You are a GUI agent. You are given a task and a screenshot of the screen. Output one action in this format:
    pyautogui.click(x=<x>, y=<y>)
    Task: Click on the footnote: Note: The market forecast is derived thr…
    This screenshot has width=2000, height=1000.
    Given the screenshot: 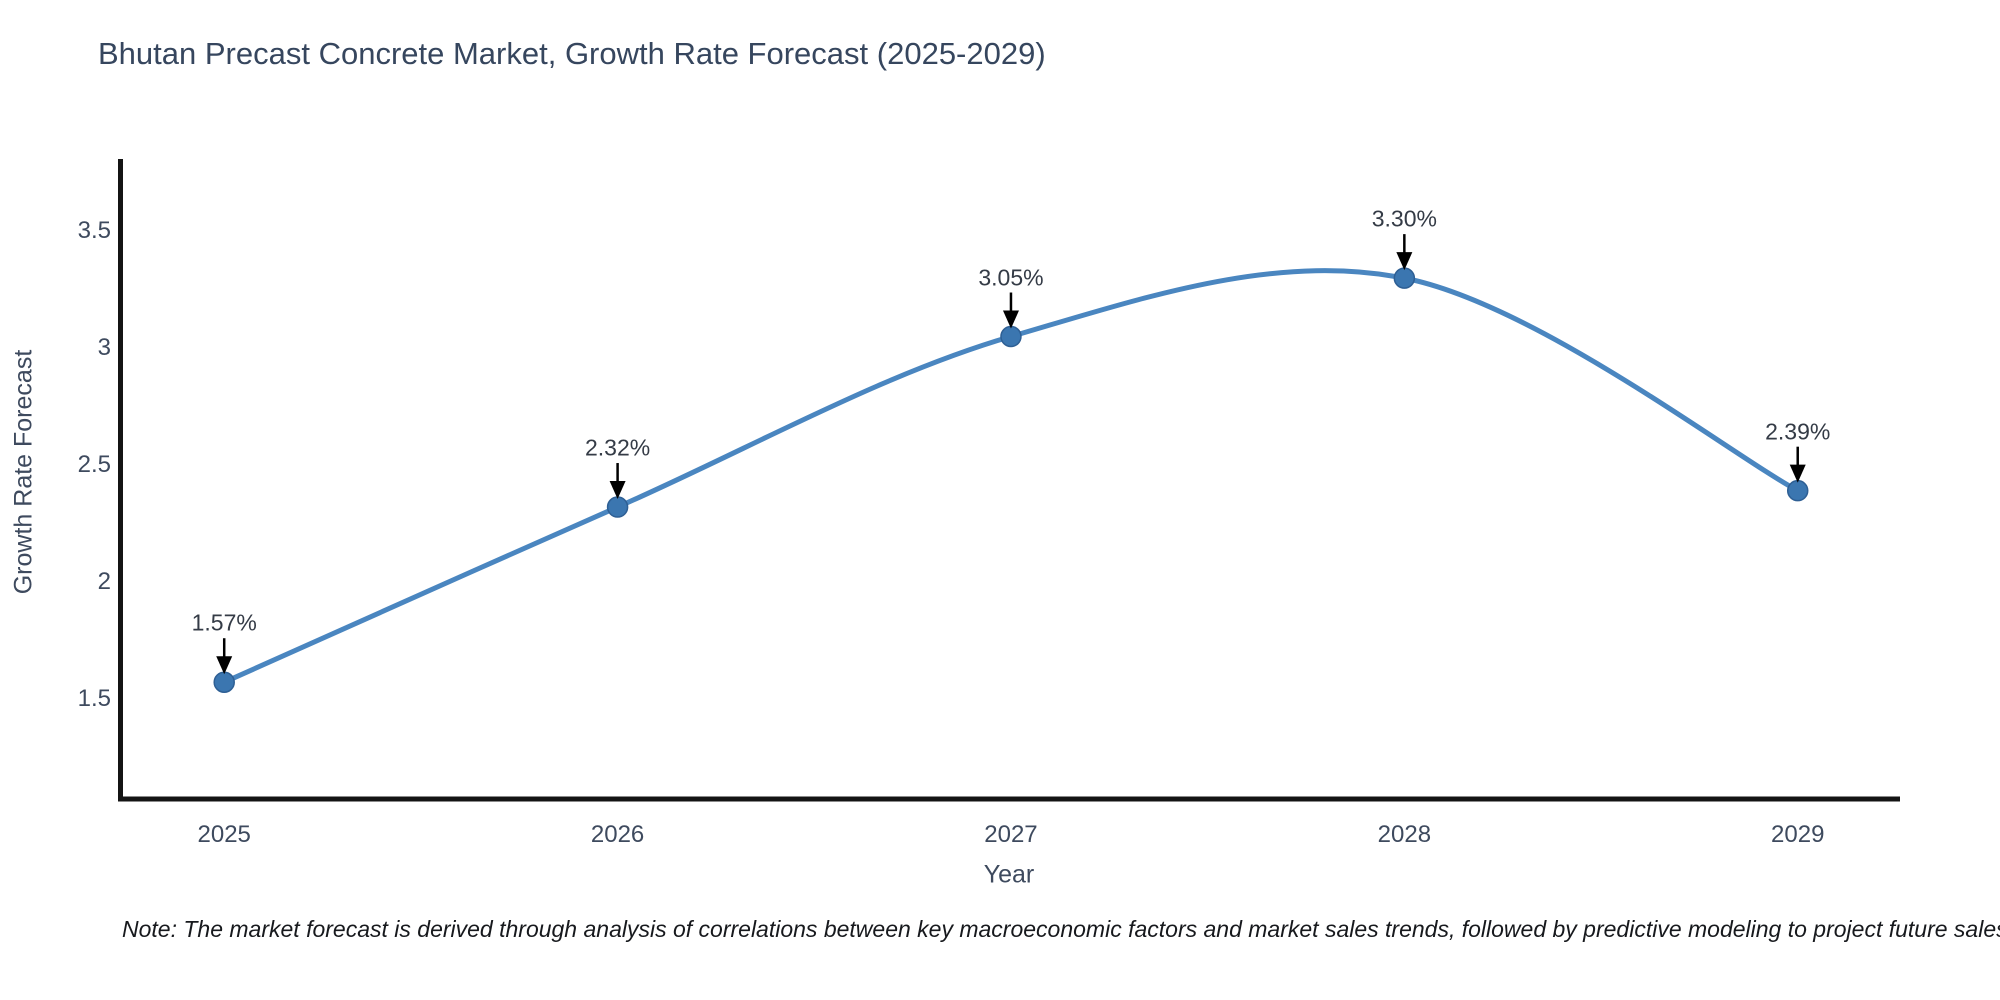 What is the action you would take?
    pyautogui.click(x=1061, y=929)
    